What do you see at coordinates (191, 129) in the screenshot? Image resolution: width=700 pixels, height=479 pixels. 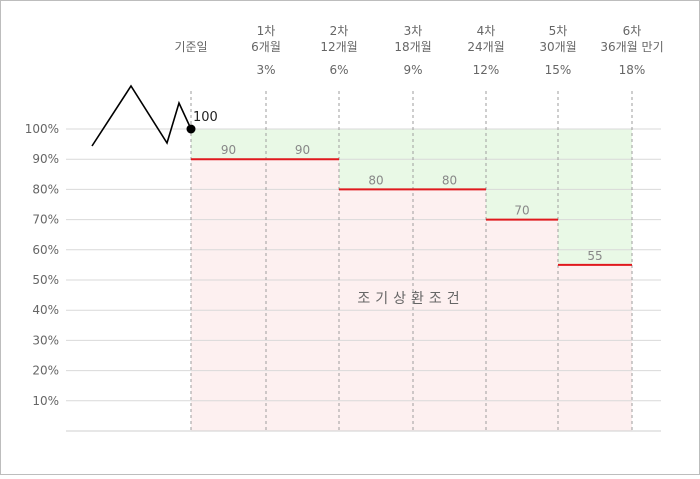 I see `base-point` at bounding box center [191, 129].